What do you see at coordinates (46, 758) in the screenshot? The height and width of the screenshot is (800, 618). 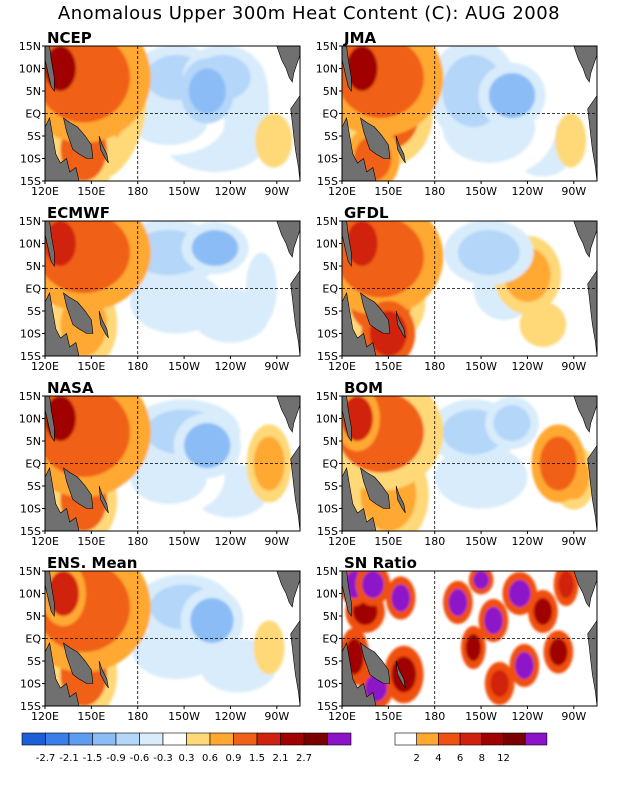 I see `colorbar-label: -2.7` at bounding box center [46, 758].